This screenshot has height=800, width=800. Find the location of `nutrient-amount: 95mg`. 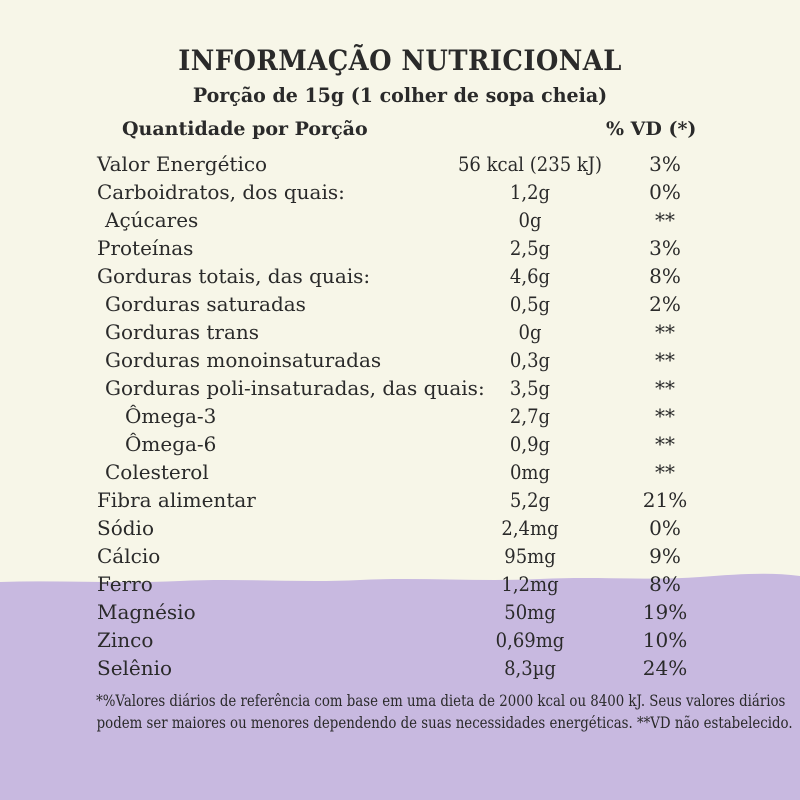

nutrient-amount: 95mg is located at coordinates (530, 556).